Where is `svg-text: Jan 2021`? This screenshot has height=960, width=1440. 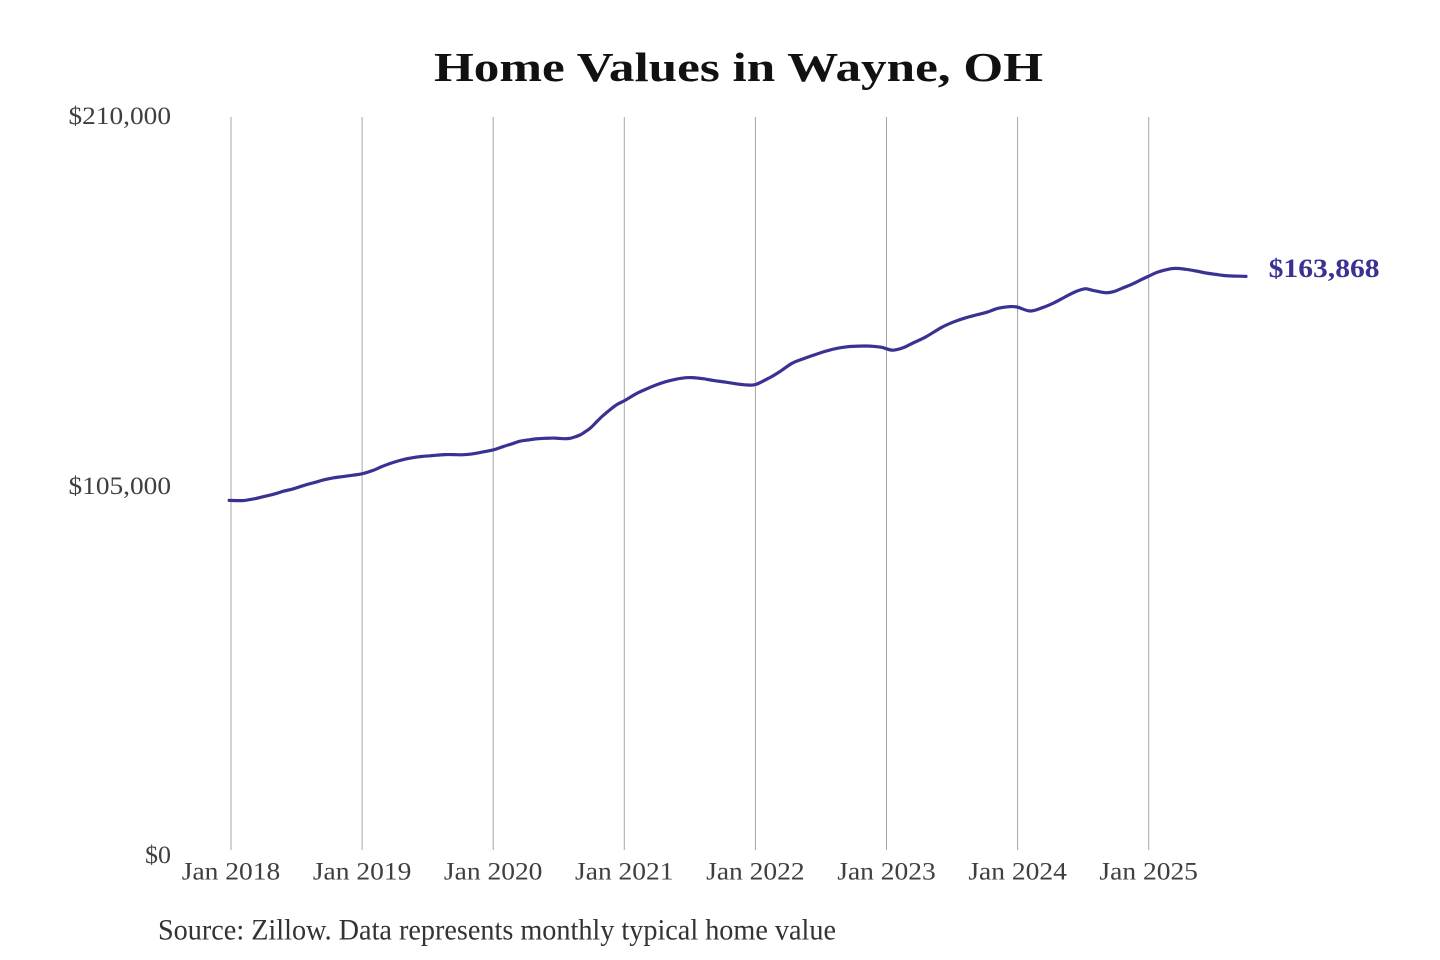
svg-text: Jan 2021 is located at coordinates (624, 871).